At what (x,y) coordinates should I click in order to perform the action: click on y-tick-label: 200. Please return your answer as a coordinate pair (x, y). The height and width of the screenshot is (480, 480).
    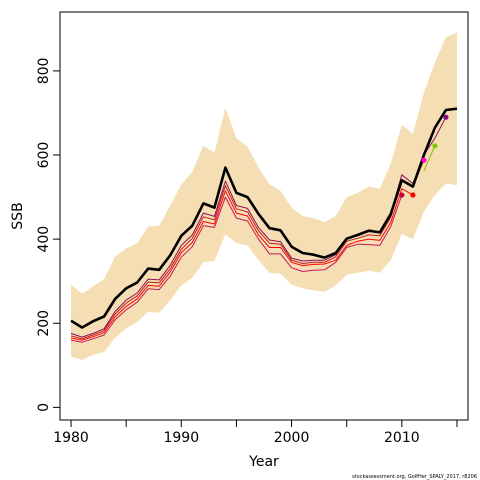
    Looking at the image, I should click on (44, 323).